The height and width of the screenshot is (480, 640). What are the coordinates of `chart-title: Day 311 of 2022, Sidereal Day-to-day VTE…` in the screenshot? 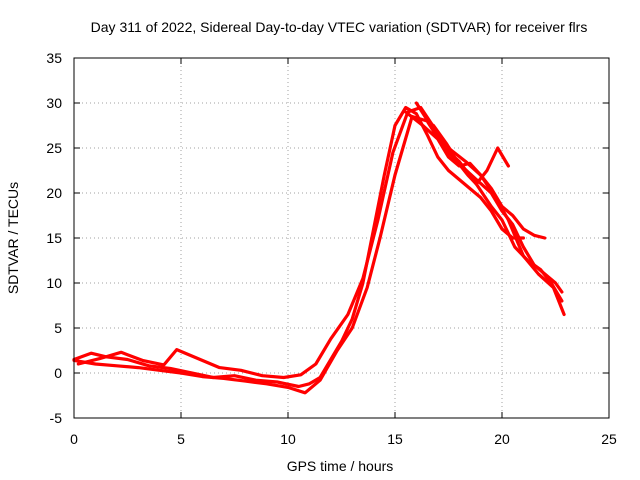 It's located at (339, 27).